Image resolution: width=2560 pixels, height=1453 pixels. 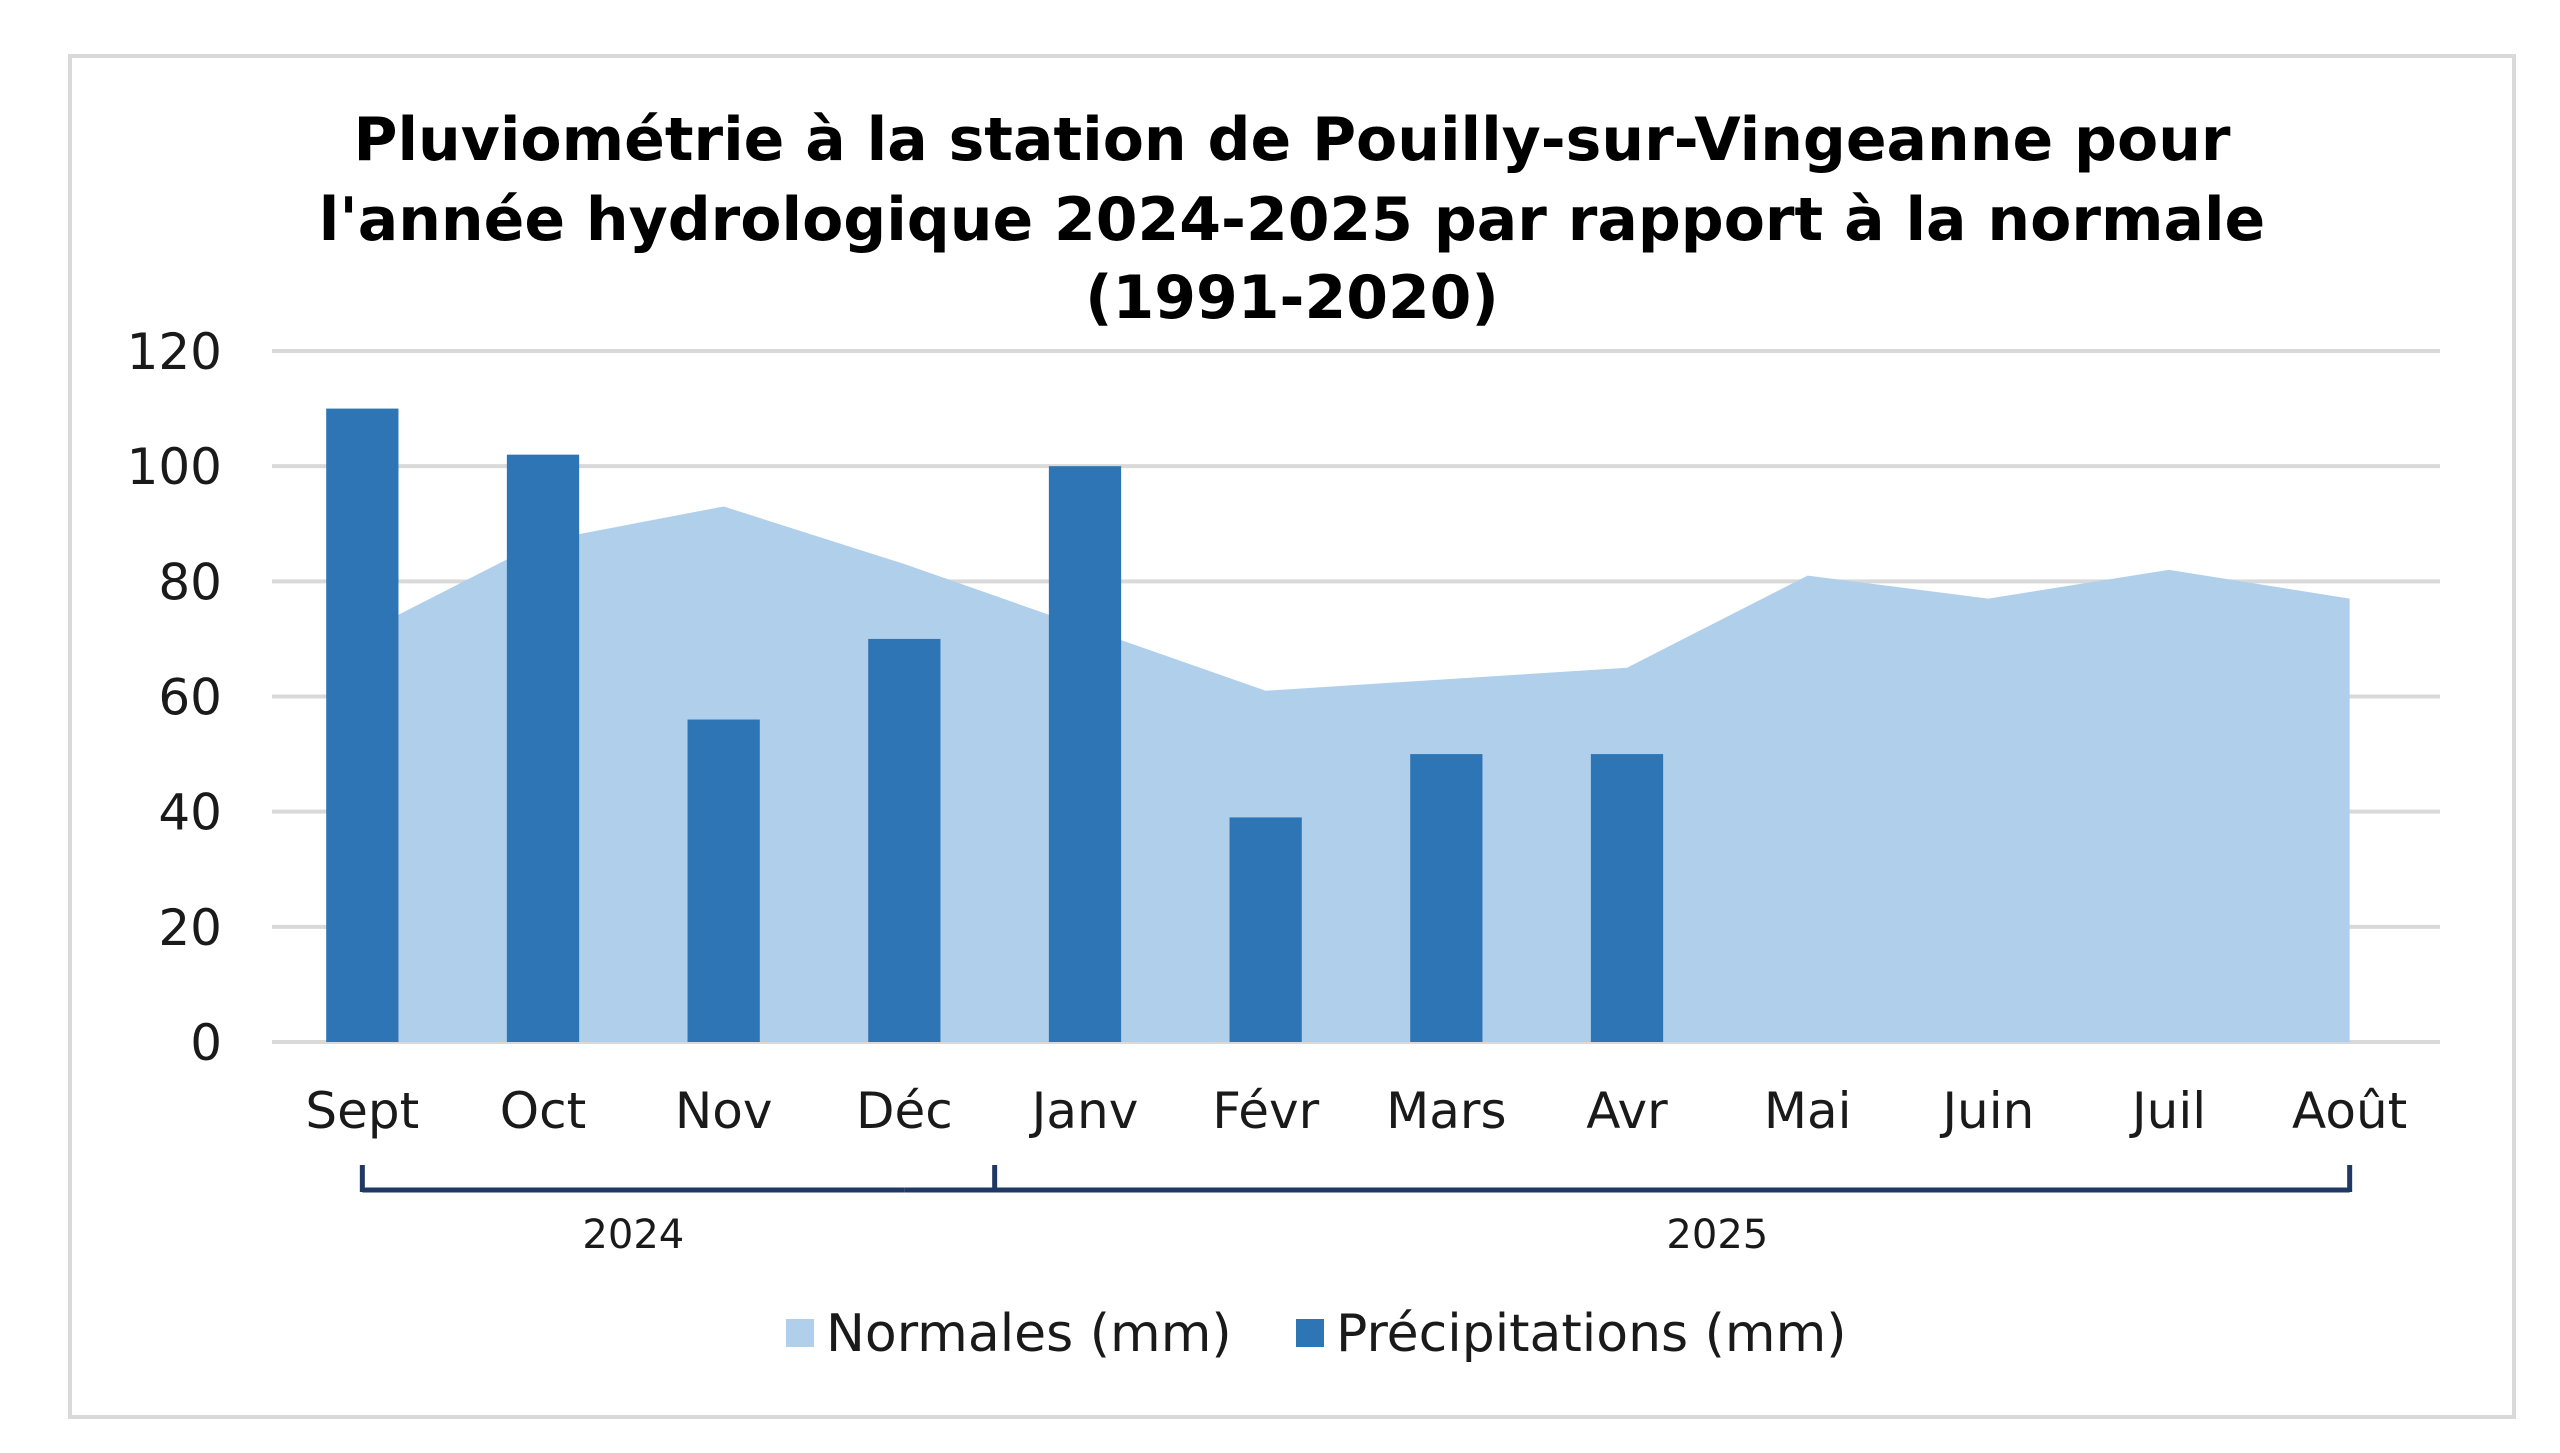 I want to click on y-tick-label-80: 80, so click(x=190, y=582).